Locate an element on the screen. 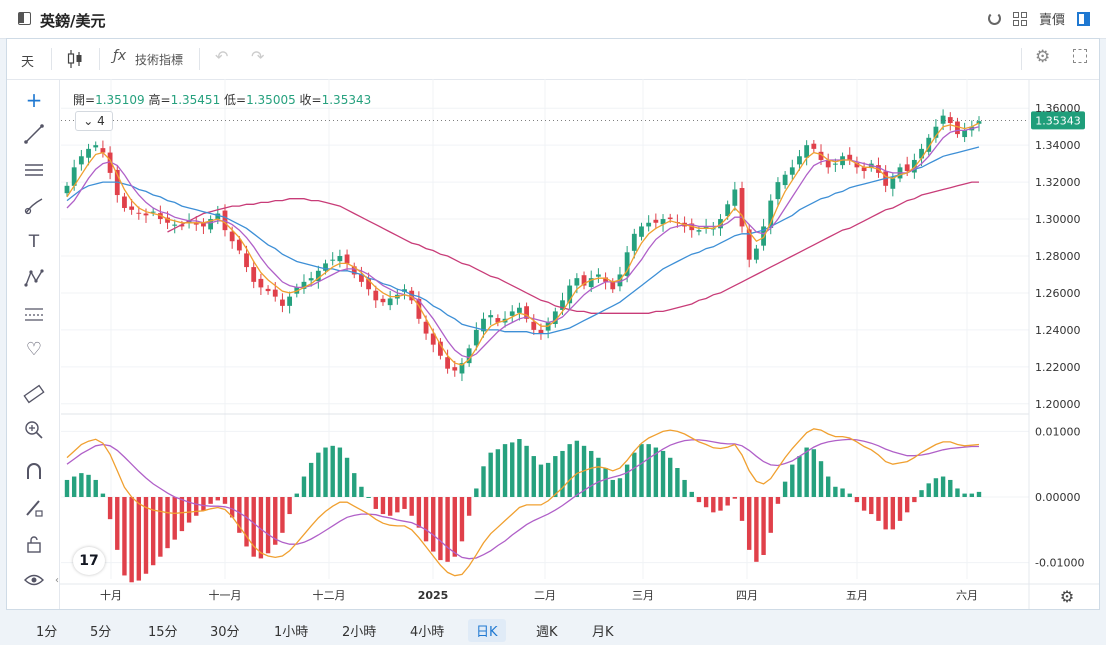 Image resolution: width=1106 pixels, height=645 pixels. ohlc-legend: 開=1.35109 高=1.35451 低=1.35005 收=1.35343 is located at coordinates (222, 99).